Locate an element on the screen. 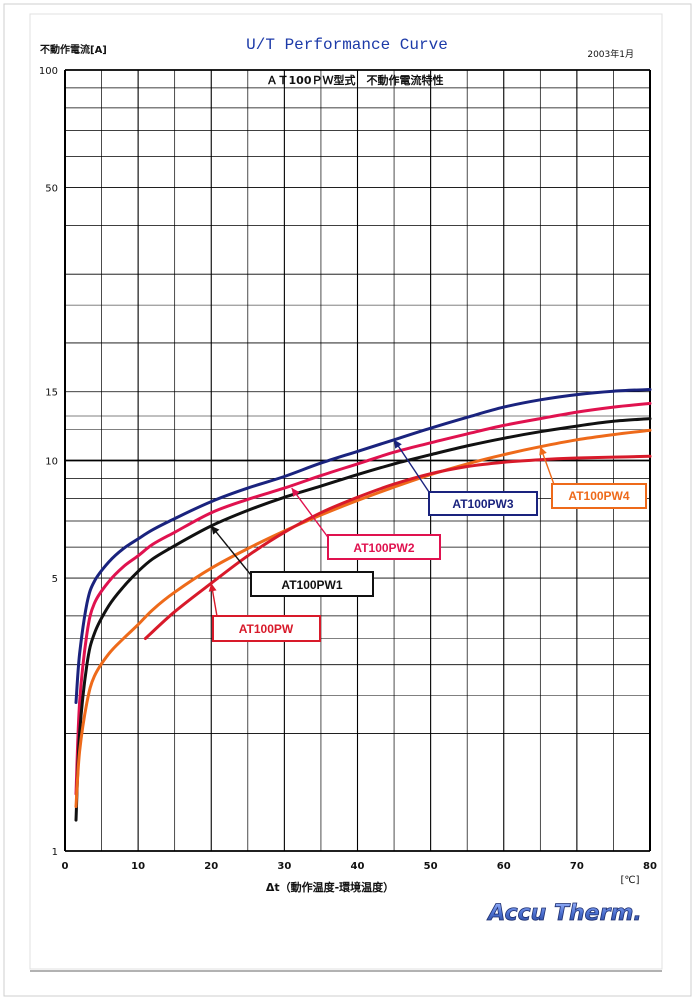 The image size is (695, 1004). callout-label-at100pw3: AT100PW3 is located at coordinates (482, 504).